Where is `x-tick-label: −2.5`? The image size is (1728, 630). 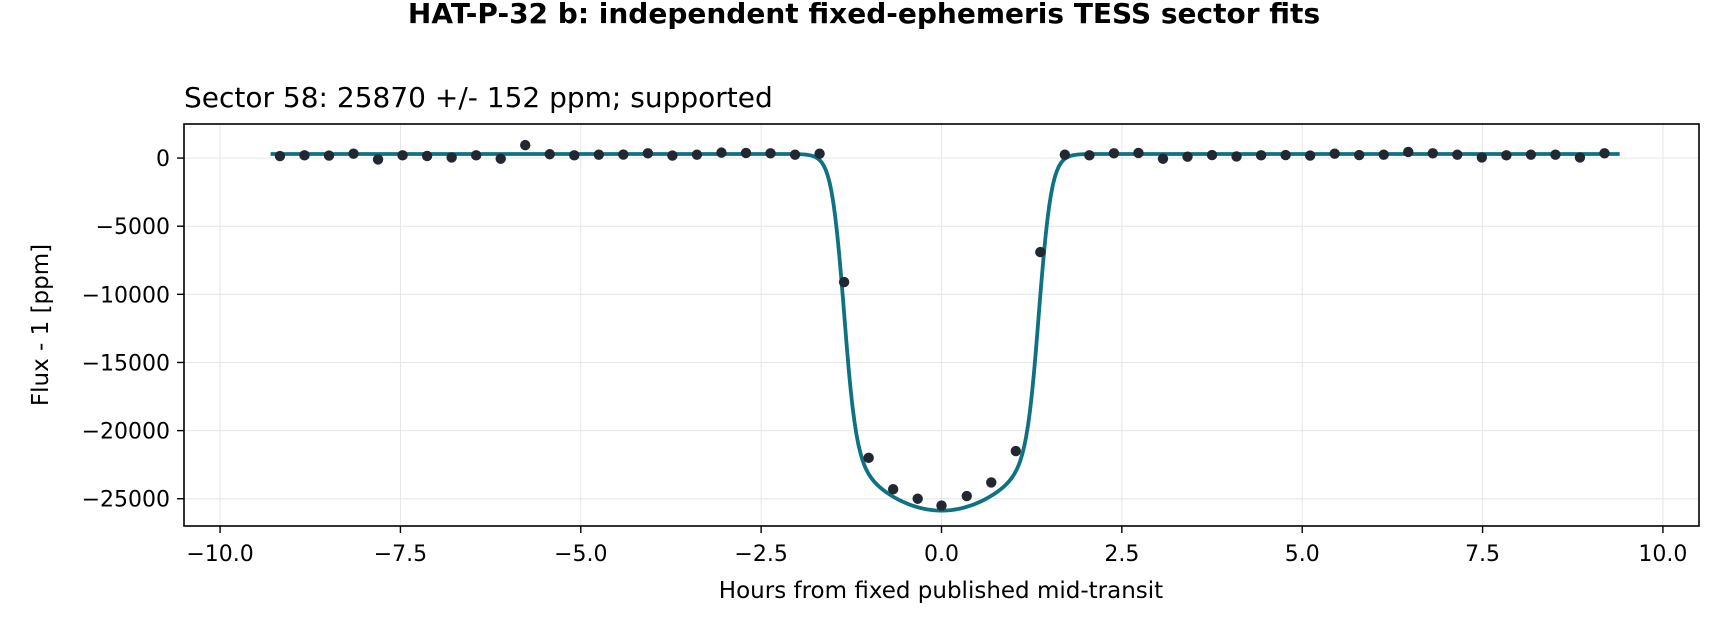 x-tick-label: −2.5 is located at coordinates (760, 554).